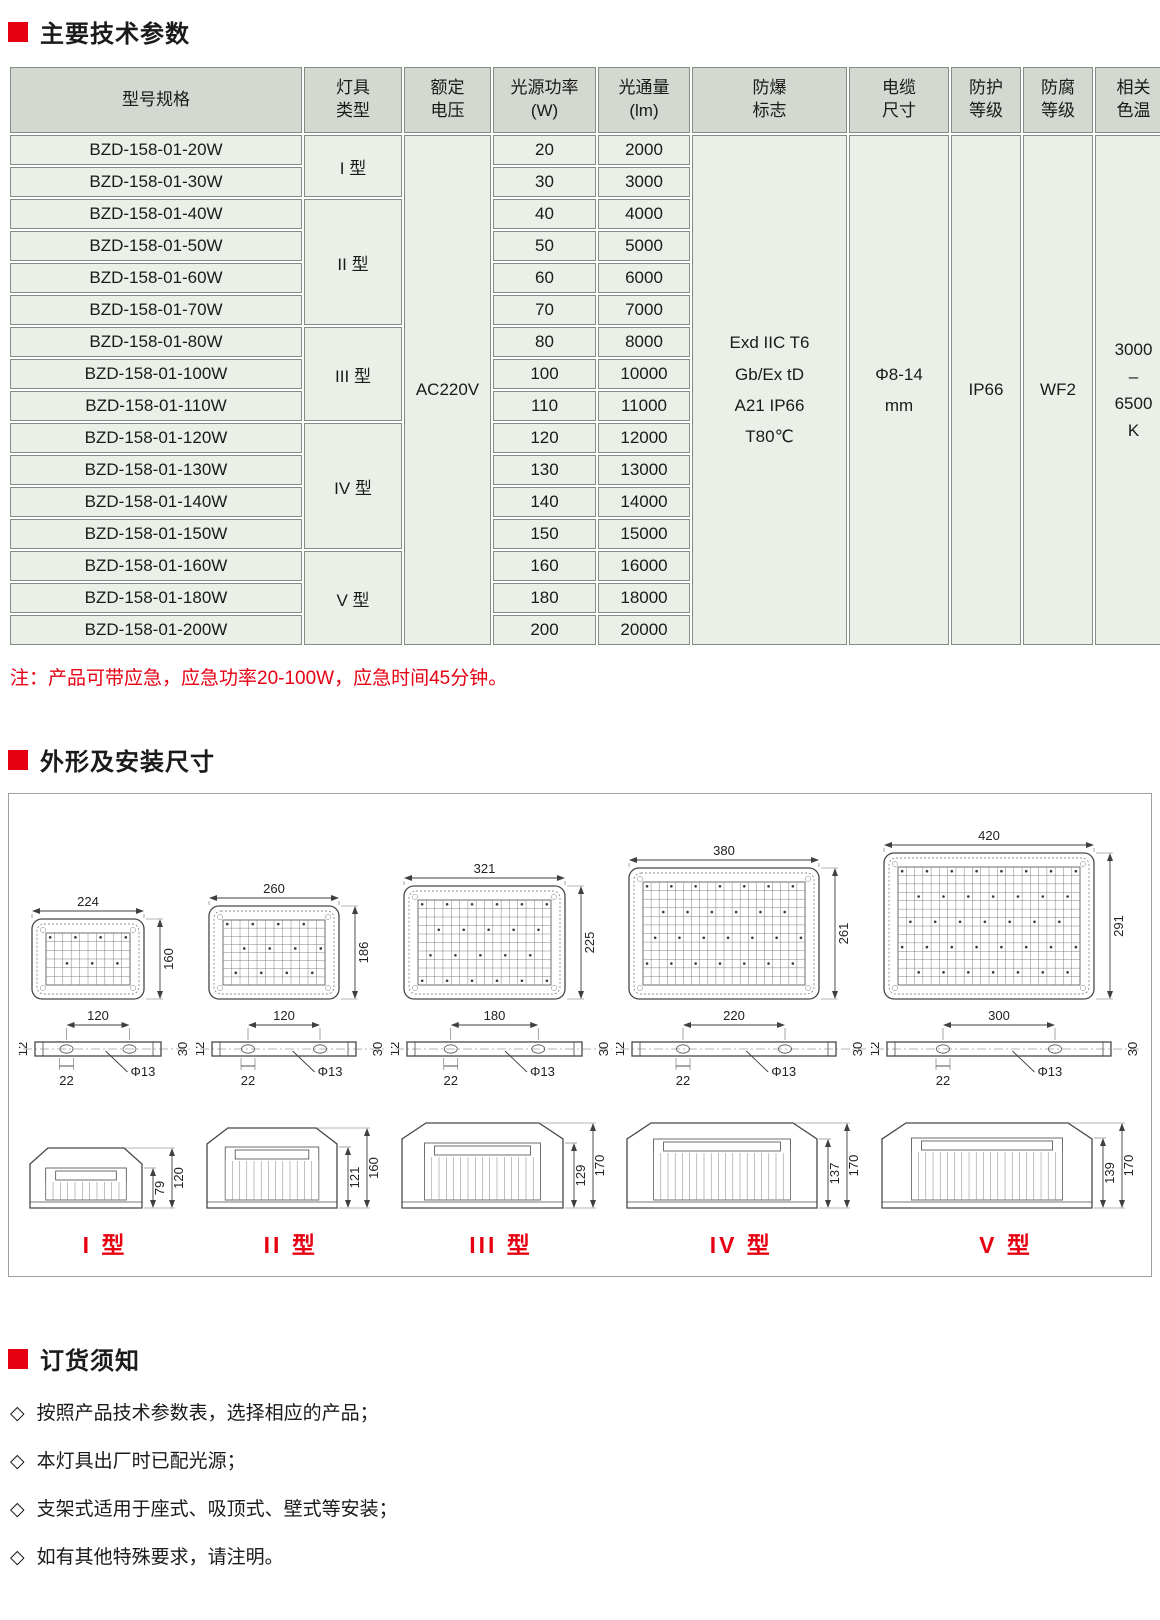  What do you see at coordinates (156, 630) in the screenshot?
I see `model-cell: BZD-158-01-200W` at bounding box center [156, 630].